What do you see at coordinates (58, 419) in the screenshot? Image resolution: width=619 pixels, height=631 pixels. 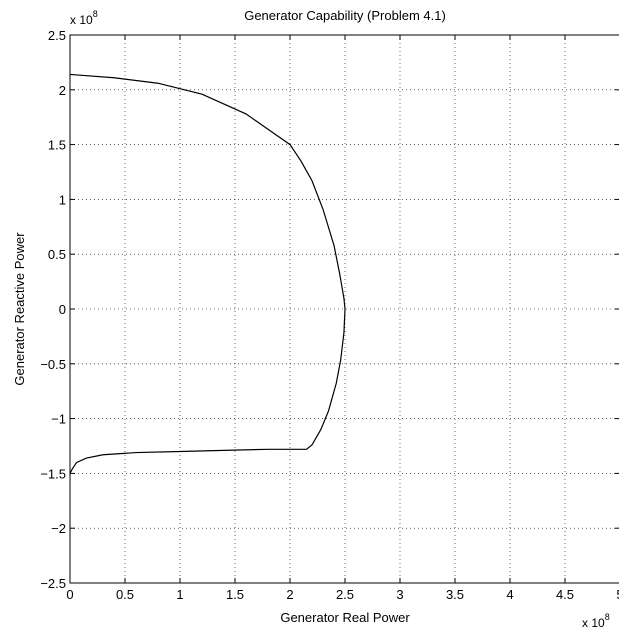 I see `y-tick-label: −1` at bounding box center [58, 419].